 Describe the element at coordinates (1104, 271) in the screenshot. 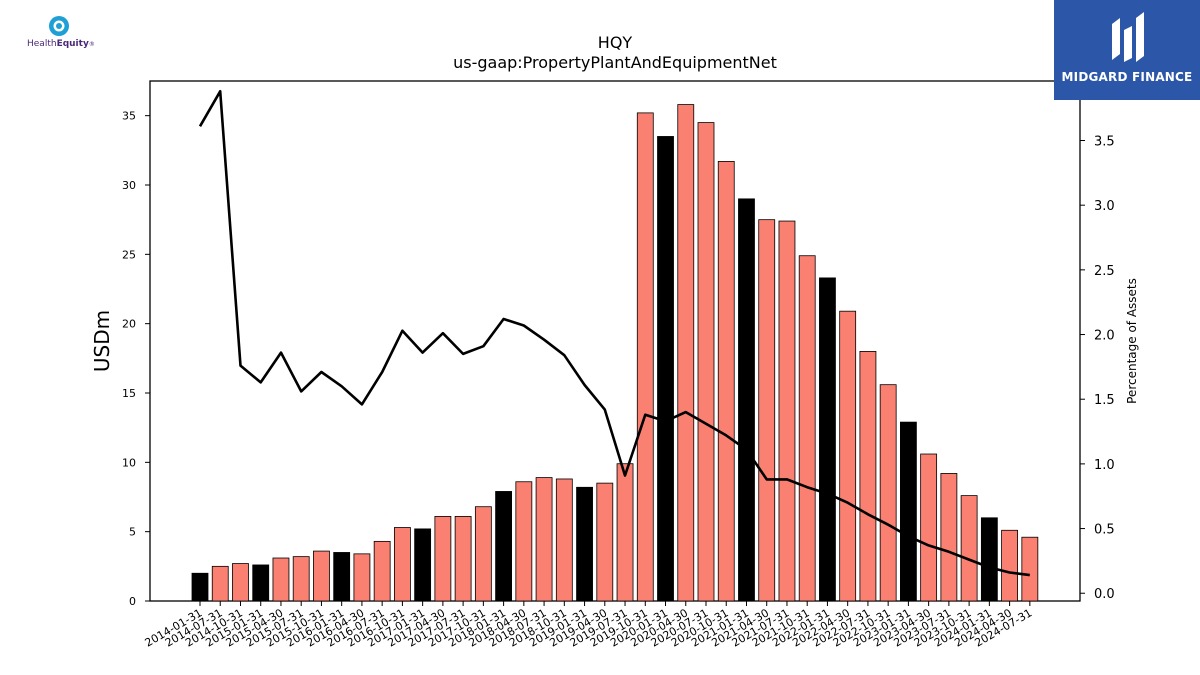

I see `y2-tick-label: 2.5` at that location.